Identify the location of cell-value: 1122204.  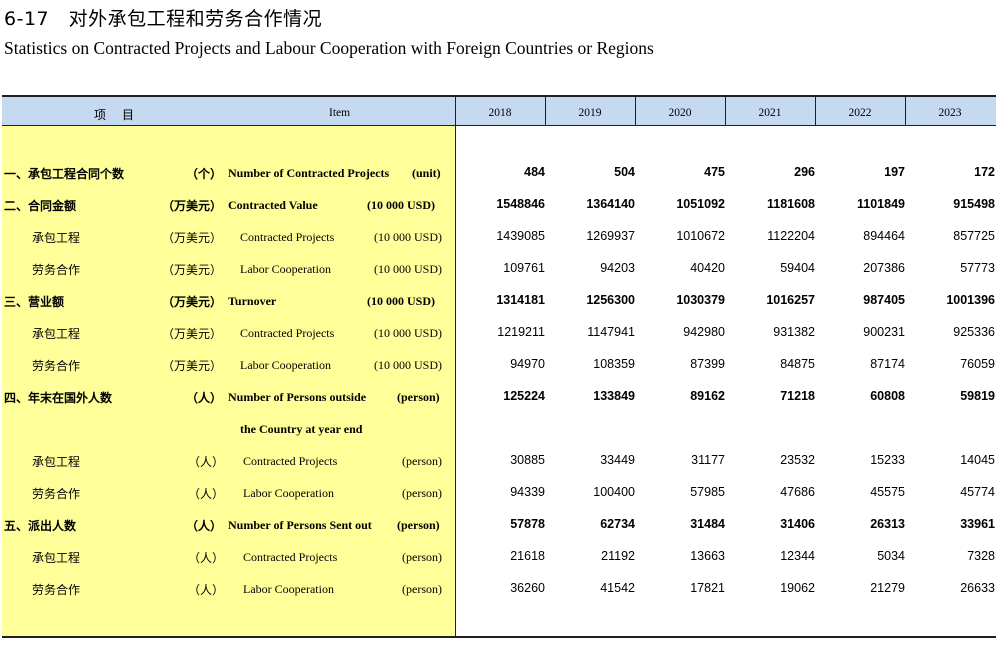
(791, 236).